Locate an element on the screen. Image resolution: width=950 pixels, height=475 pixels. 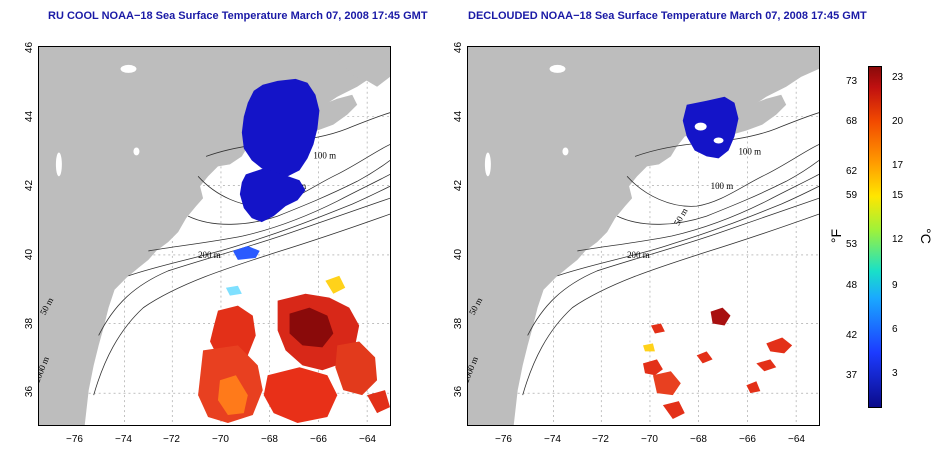
fahrenheit-tick: 59 is located at coordinates (852, 195).